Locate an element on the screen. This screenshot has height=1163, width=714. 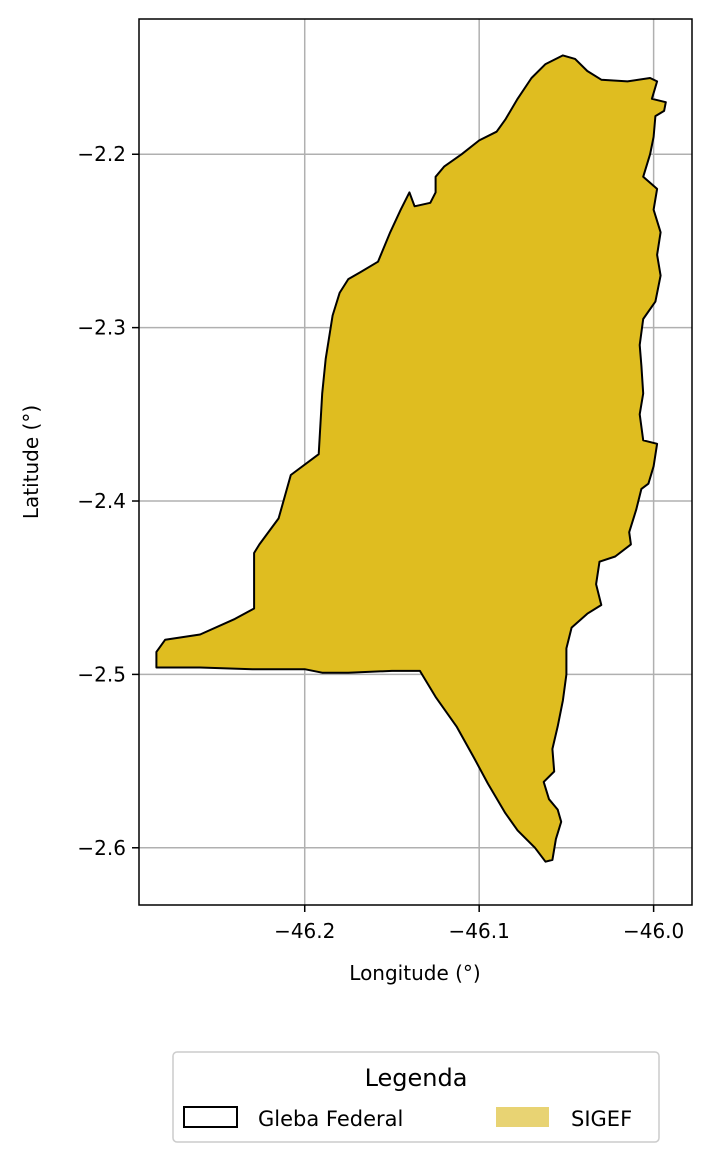
x-axis-ticks: −46.2 −46.1 −46.0 is located at coordinates (479, 924).